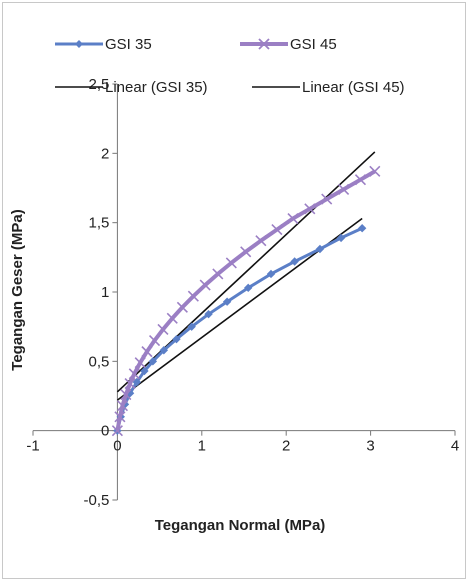 The width and height of the screenshot is (470, 583). Describe the element at coordinates (99, 223) in the screenshot. I see `y-tick-label: 1,5` at that location.